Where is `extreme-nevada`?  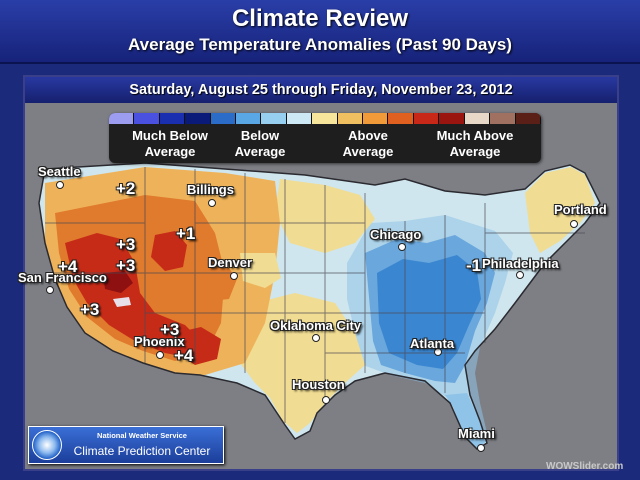
extreme-nevada is located at coordinates (118, 282).